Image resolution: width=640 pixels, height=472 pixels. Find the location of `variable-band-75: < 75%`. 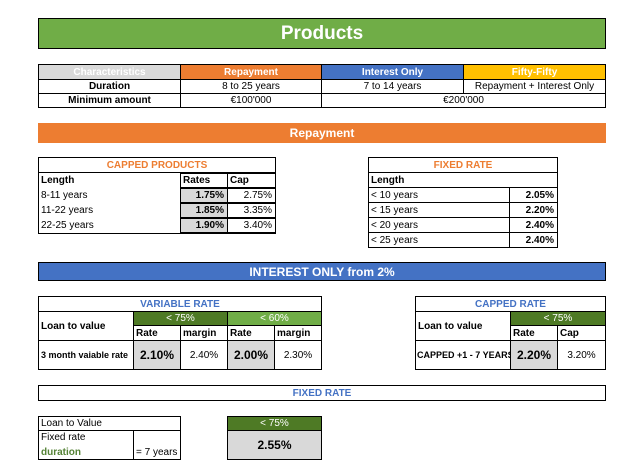

variable-band-75: < 75% is located at coordinates (180, 318).